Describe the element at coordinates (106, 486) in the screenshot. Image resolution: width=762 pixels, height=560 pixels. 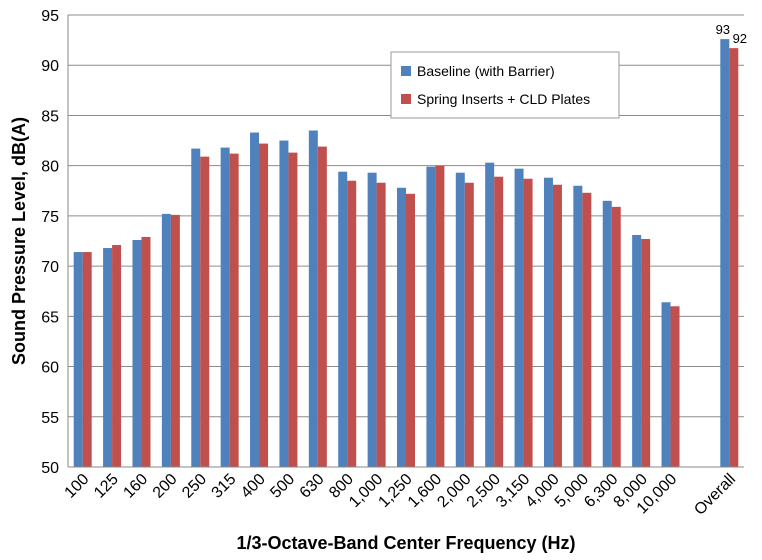
I see `x-tick-label: 125` at that location.